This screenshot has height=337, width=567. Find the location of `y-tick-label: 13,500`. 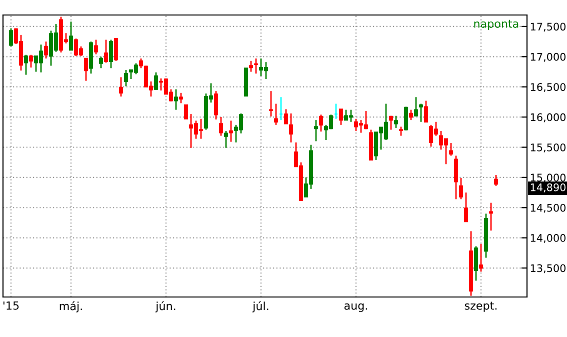

y-tick-label: 13,500 is located at coordinates (548, 269).